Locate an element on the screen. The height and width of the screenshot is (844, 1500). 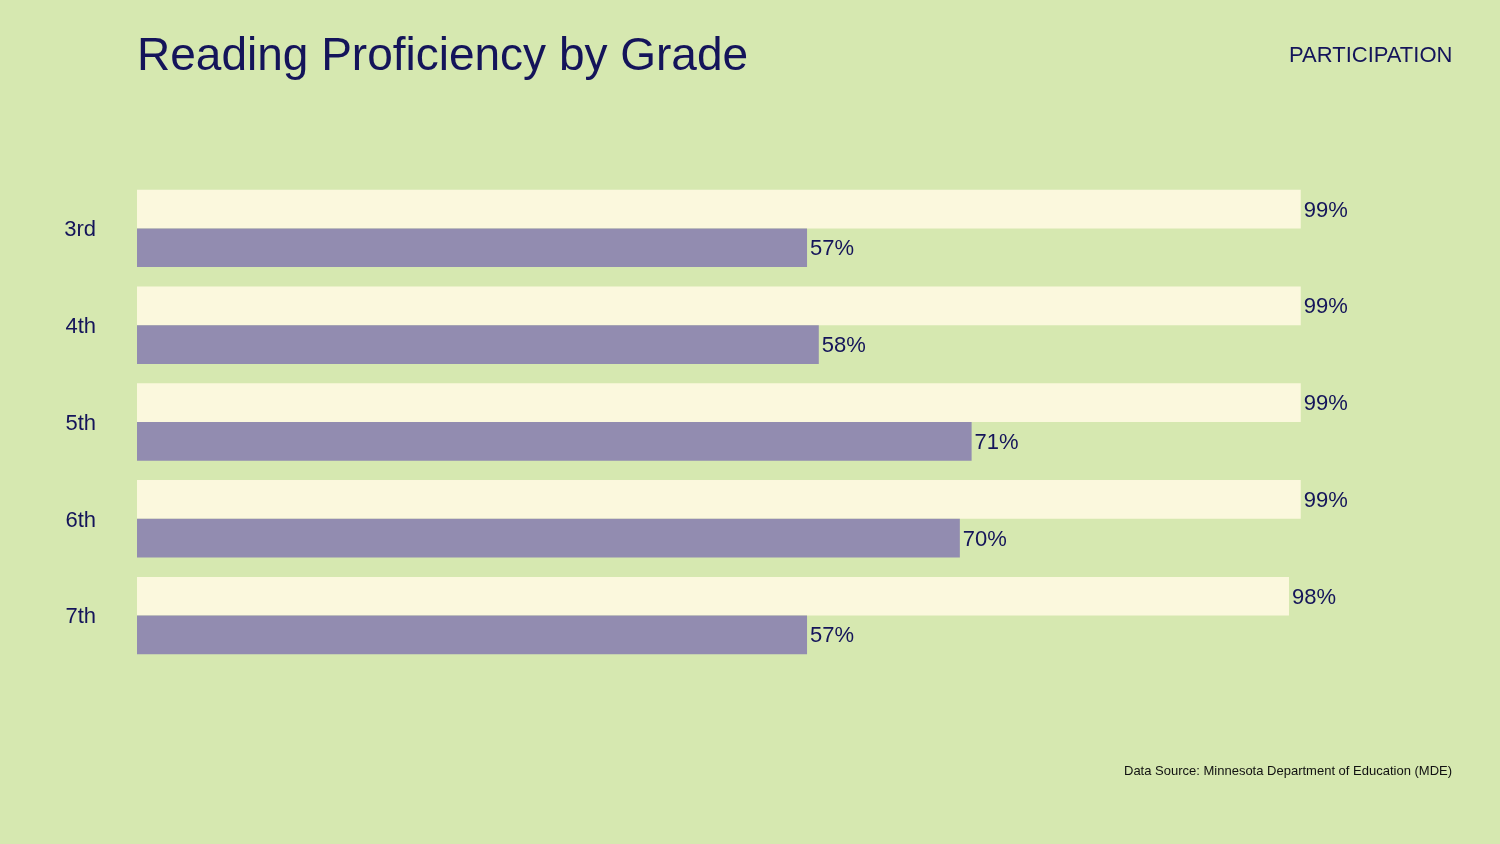
chart-title: Reading Proficiency by Grade is located at coordinates (443, 54).